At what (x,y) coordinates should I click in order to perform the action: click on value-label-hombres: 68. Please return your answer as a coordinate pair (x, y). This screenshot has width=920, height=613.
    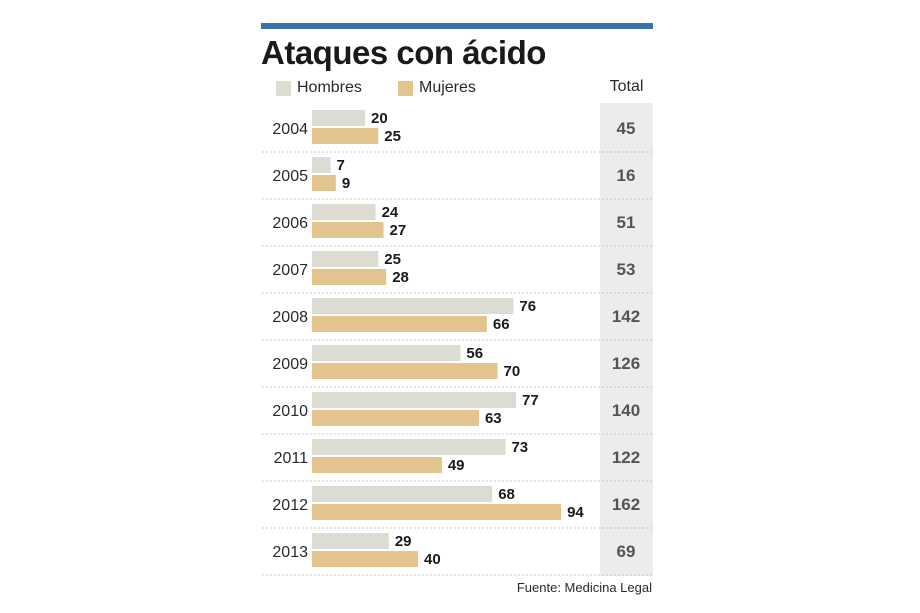
    Looking at the image, I should click on (506, 494).